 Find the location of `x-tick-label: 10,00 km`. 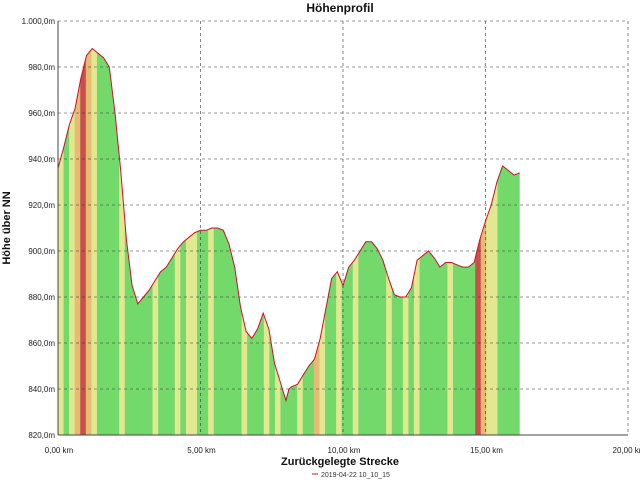

x-tick-label: 10,00 km is located at coordinates (344, 450).